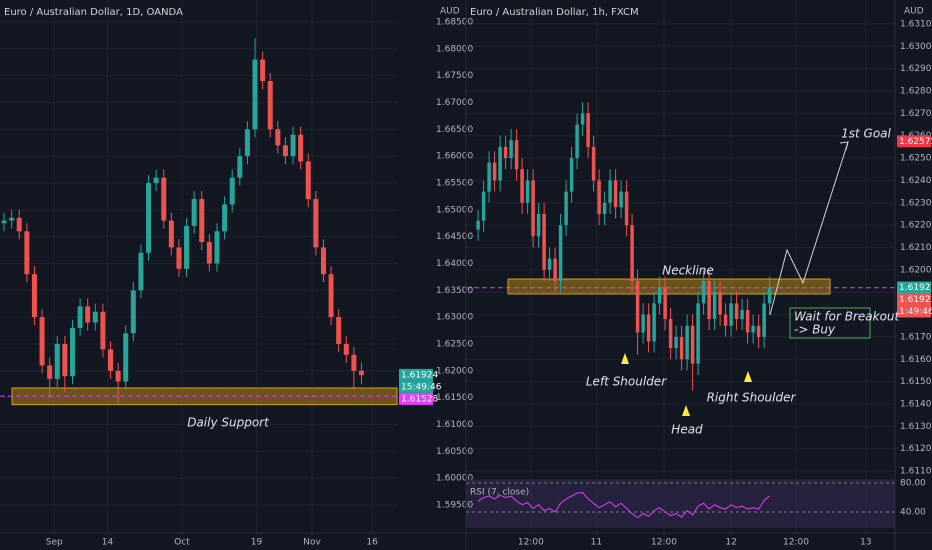  What do you see at coordinates (913, 483) in the screenshot?
I see `rsi-tick-label: 80.00` at bounding box center [913, 483].